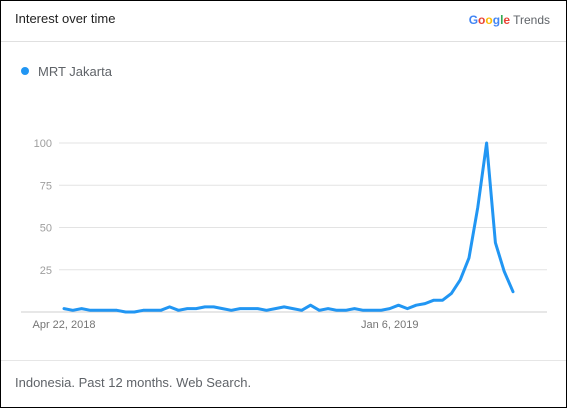  Describe the element at coordinates (283, 384) in the screenshot. I see `card-footer: Indonesia. Past 12 months. Web Search.` at that location.